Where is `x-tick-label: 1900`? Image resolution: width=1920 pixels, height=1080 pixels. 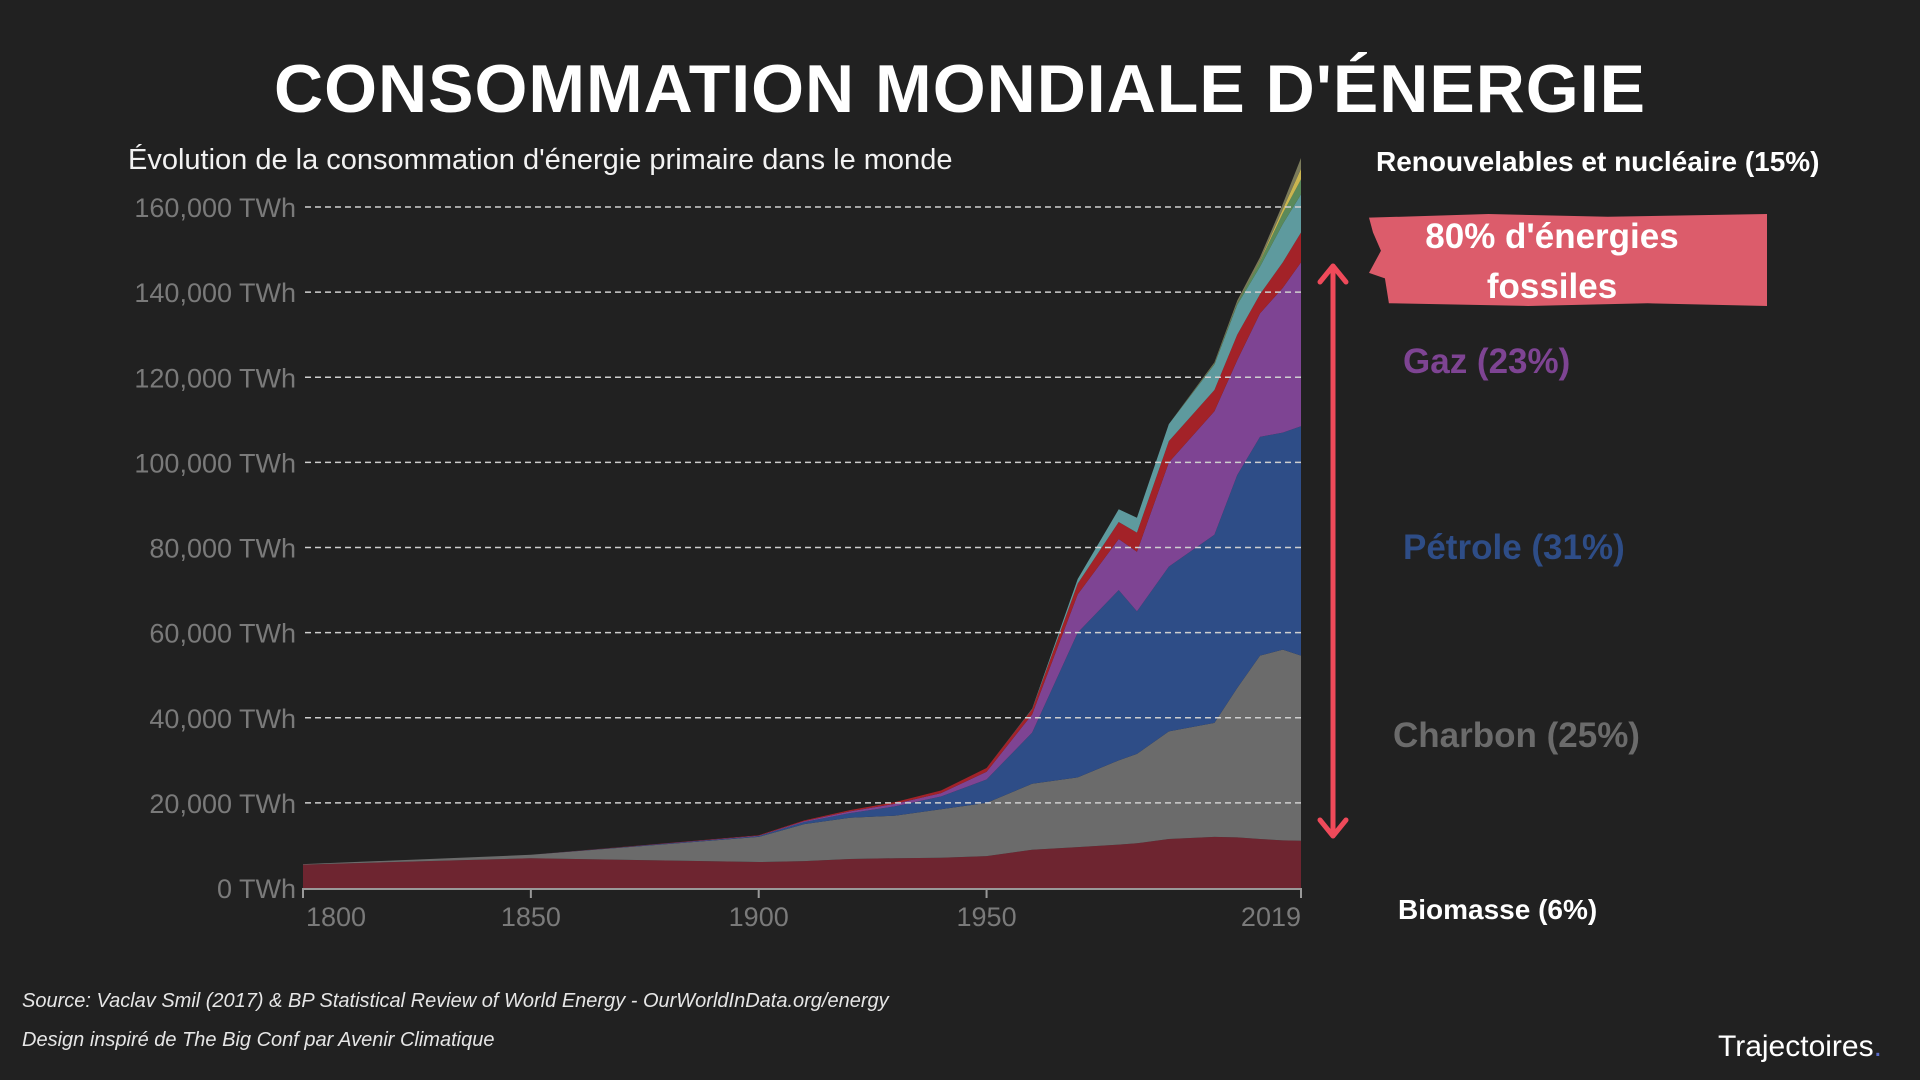 x-tick-label: 1900 is located at coordinates (759, 917).